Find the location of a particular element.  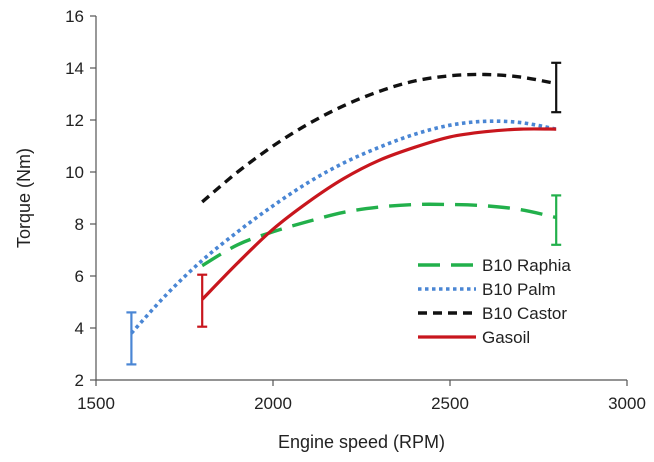

series-line-b10-raphia is located at coordinates (379, 235).